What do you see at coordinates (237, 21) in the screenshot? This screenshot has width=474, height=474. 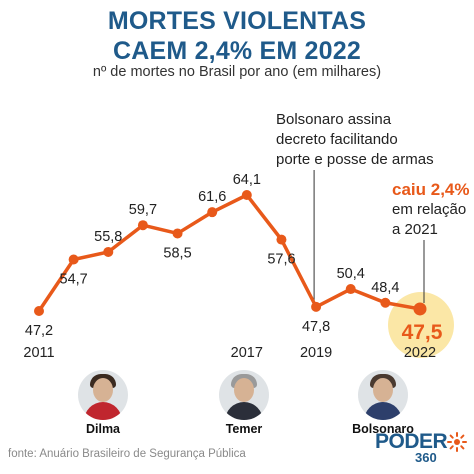 I see `chart-title-line1: MORTES VIOLENTAS` at bounding box center [237, 21].